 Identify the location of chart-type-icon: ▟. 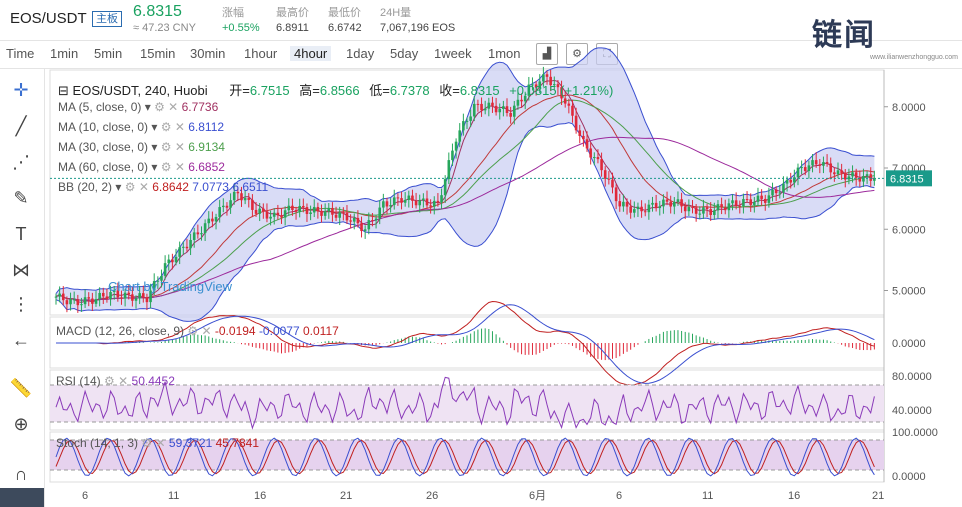
(547, 54).